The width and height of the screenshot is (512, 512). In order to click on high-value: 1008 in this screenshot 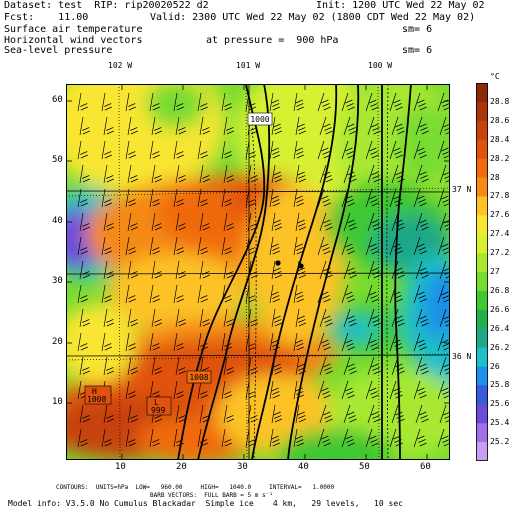, I will do `click(96, 399)`.